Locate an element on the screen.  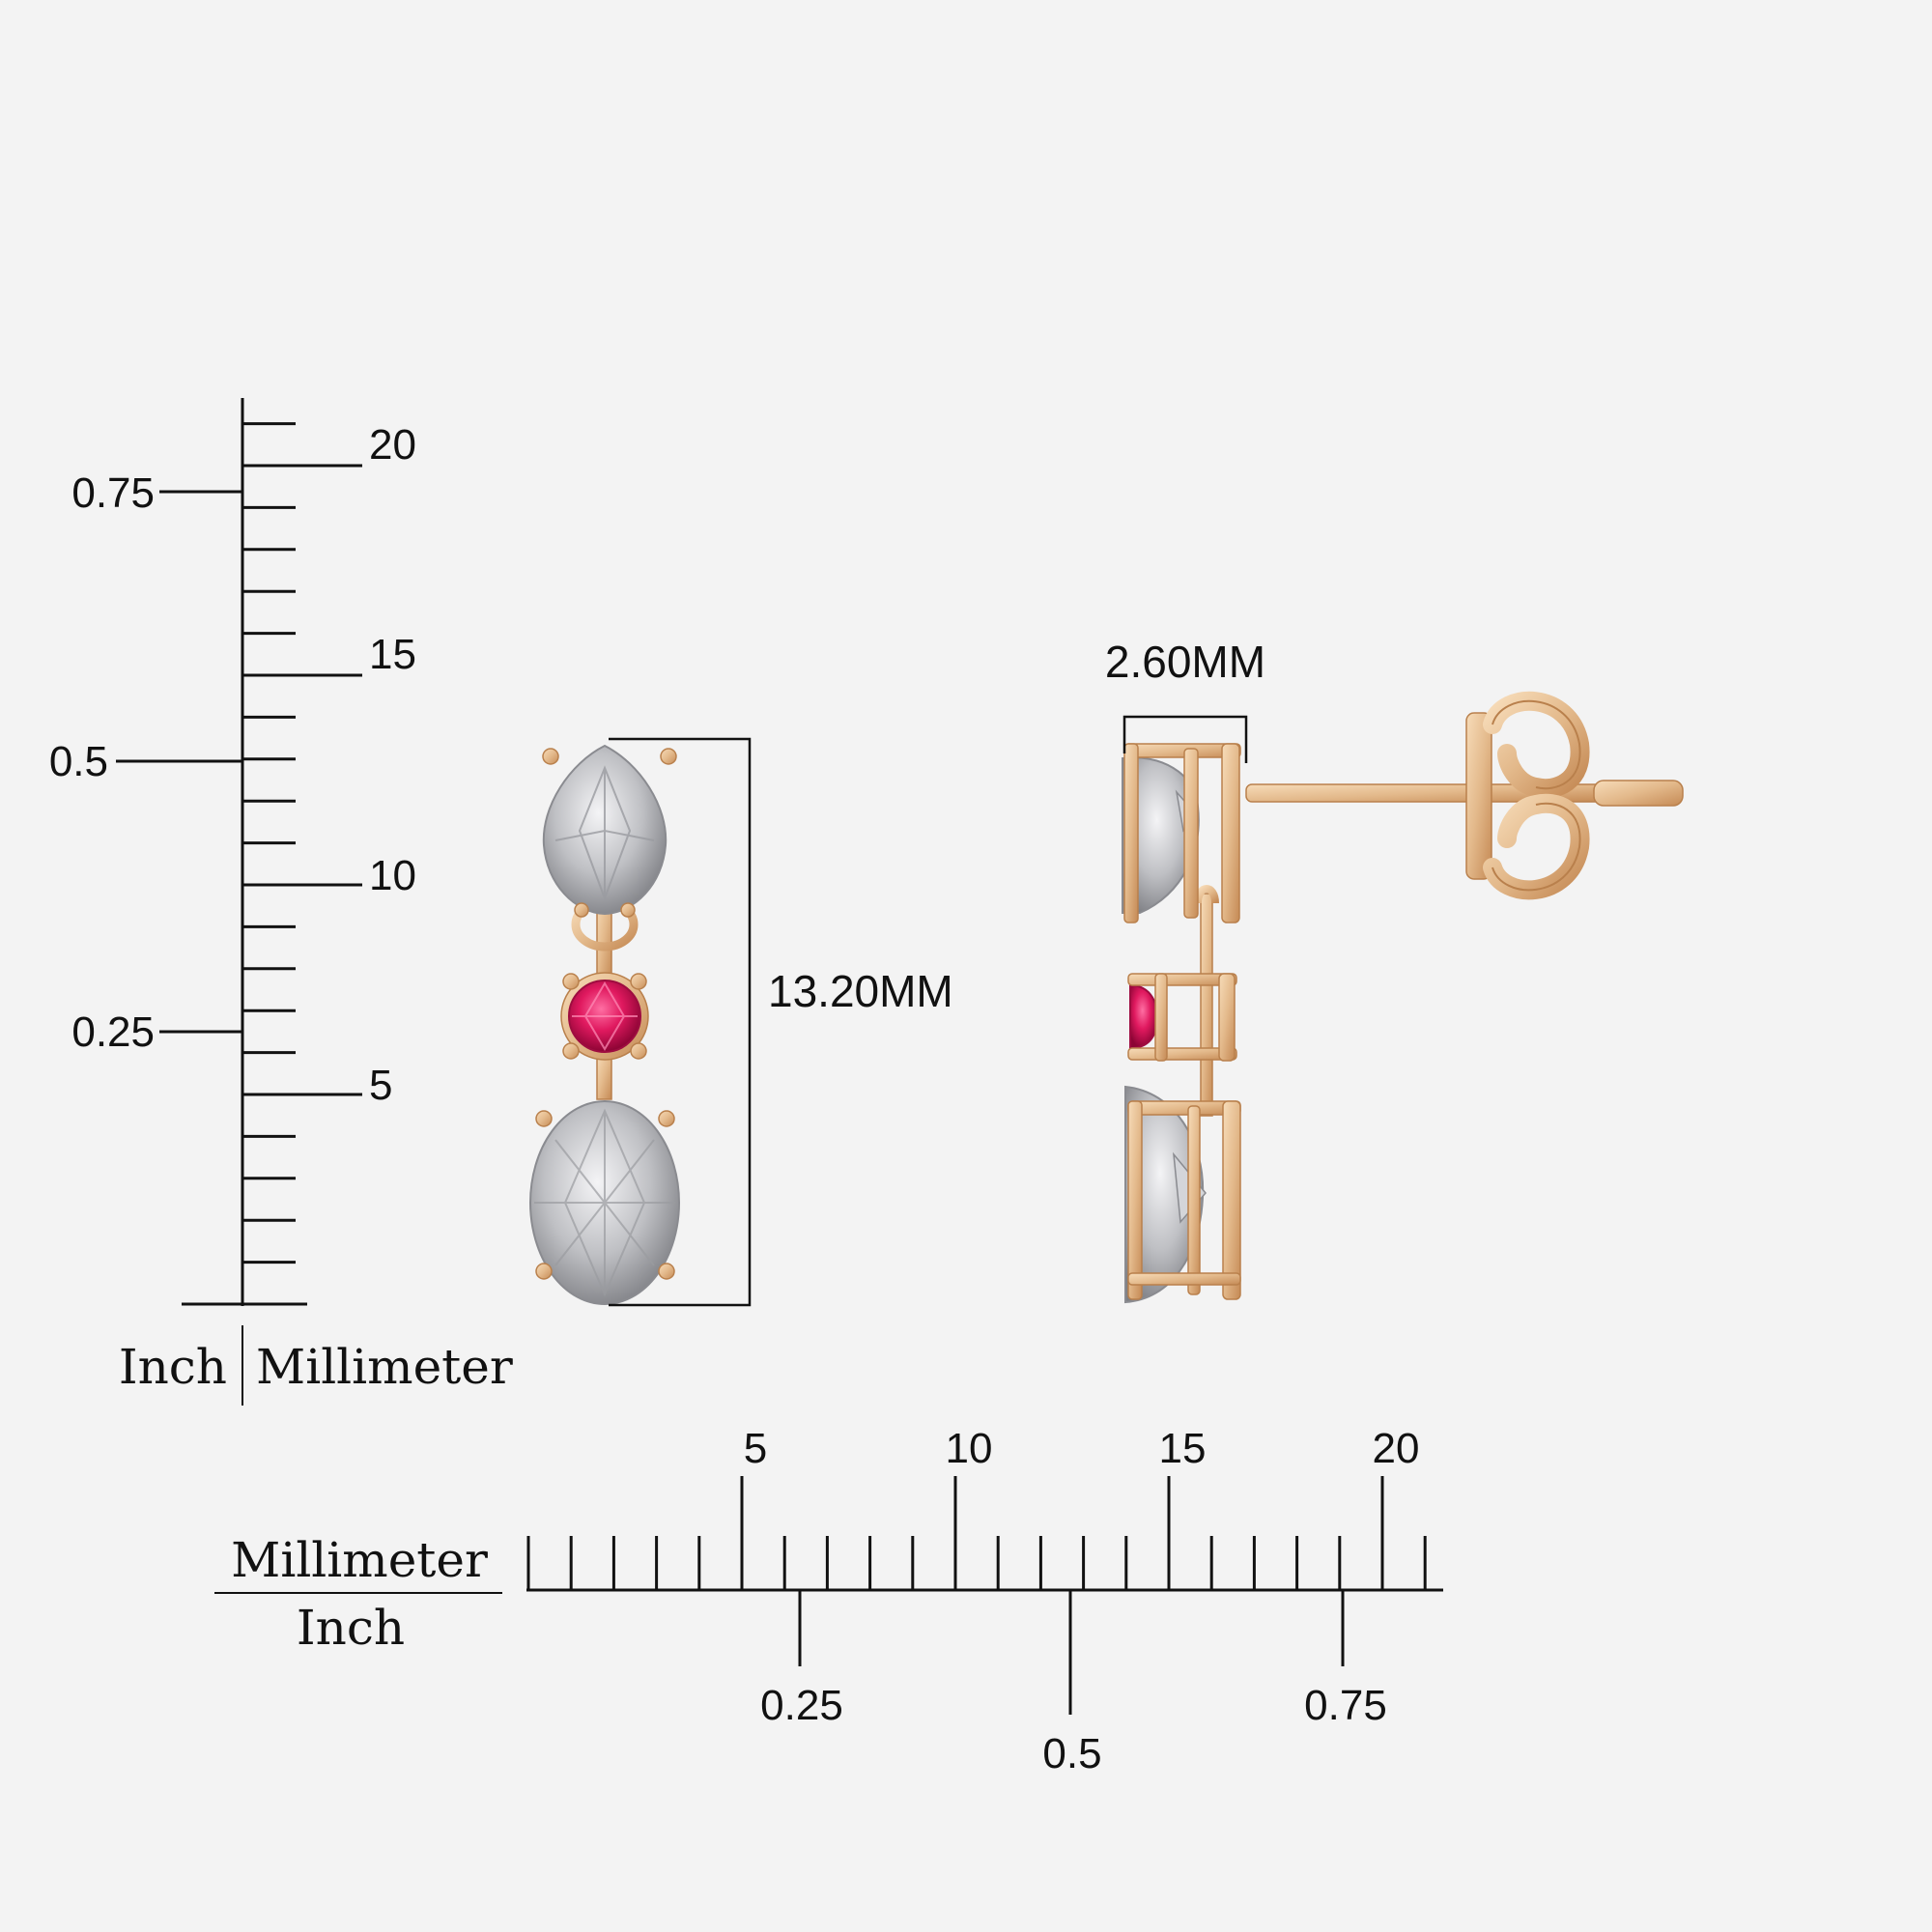
pear-prong-bl is located at coordinates (581, 910).